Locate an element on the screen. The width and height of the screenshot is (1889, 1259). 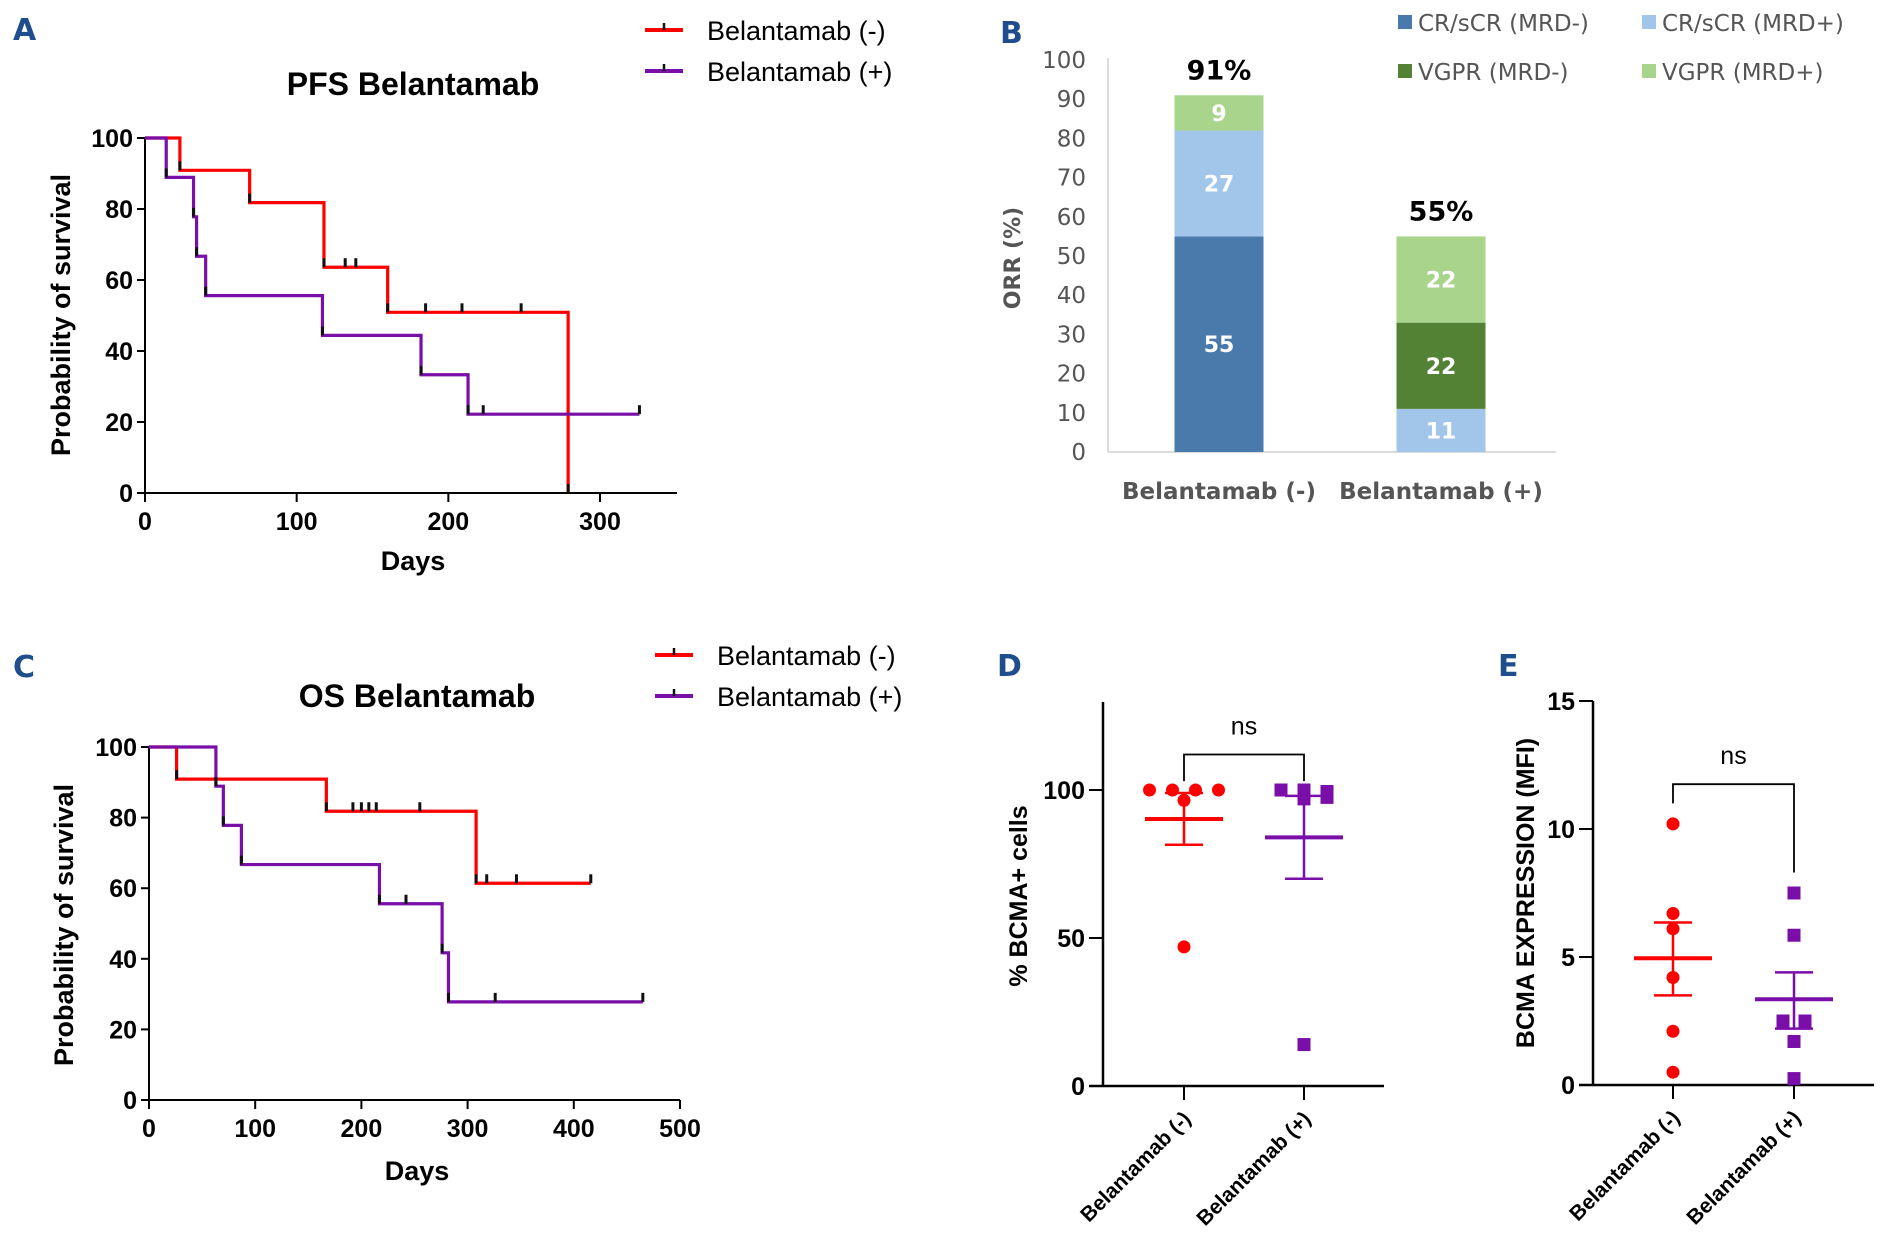
x-tick-label: 300 is located at coordinates (468, 1129).